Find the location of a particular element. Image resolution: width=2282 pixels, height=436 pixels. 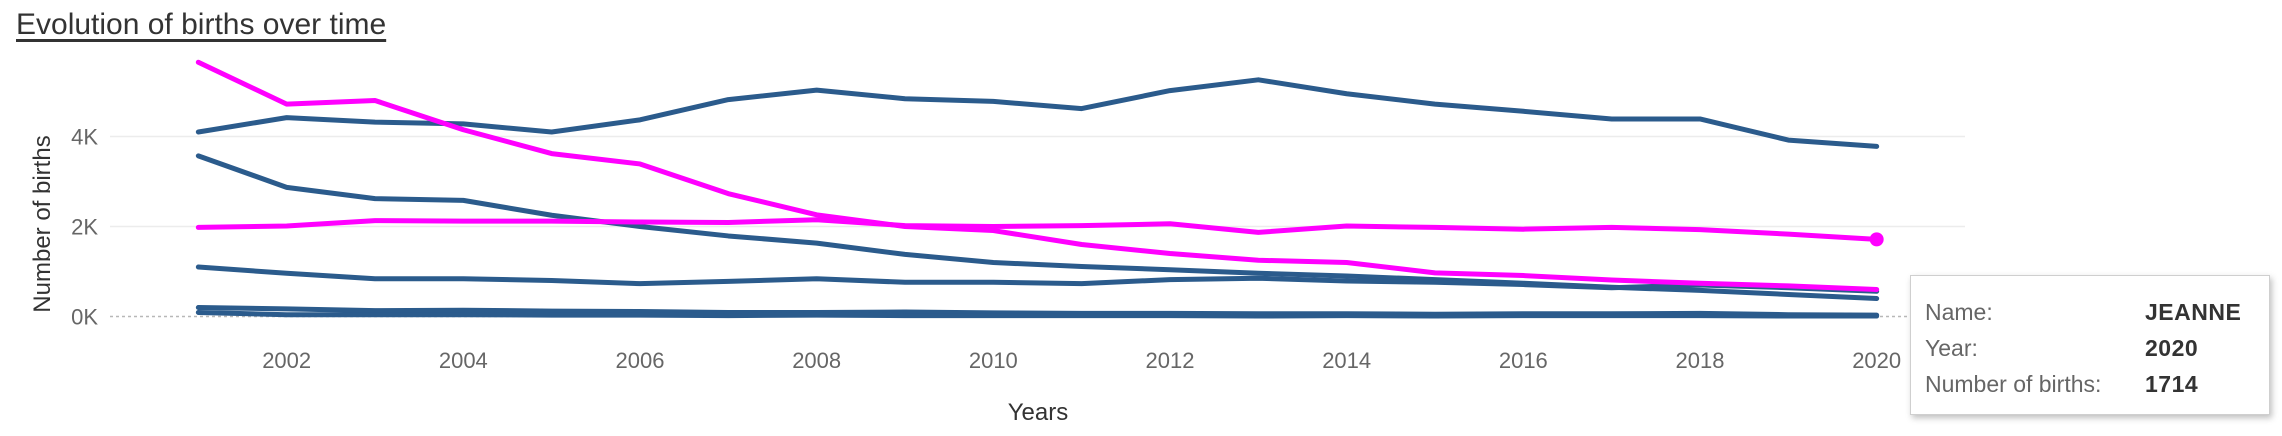

tooltip-row-births: Number of births: 1714 is located at coordinates (2090, 384).